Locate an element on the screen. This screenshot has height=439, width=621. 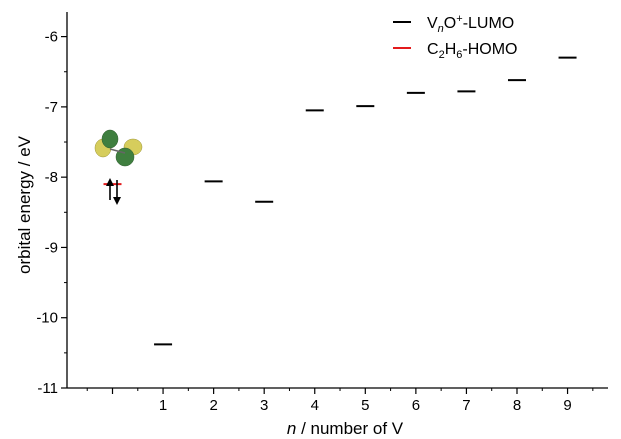
legend: VnO+-LUMO C2H6-HOMO is located at coordinates (455, 37).